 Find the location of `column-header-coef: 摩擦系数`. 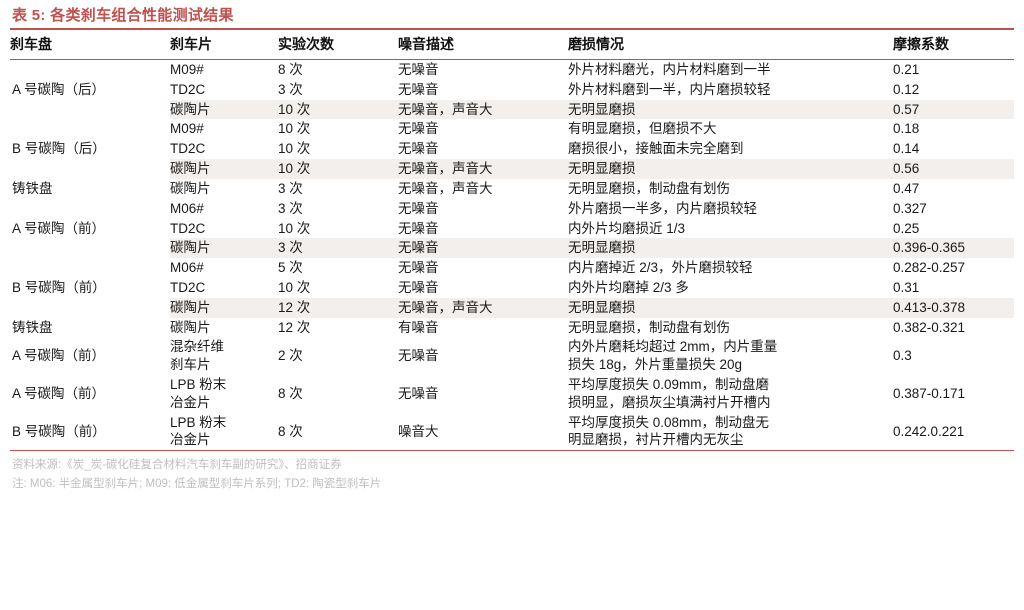

column-header-coef: 摩擦系数 is located at coordinates (921, 44).